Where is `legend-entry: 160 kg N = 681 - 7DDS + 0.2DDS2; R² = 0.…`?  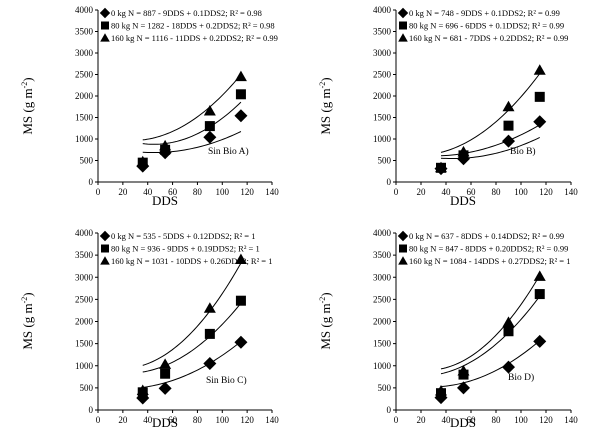 legend-entry: 160 kg N = 681 - 7DDS + 0.2DDS2; R² = 0.… is located at coordinates (488, 38).